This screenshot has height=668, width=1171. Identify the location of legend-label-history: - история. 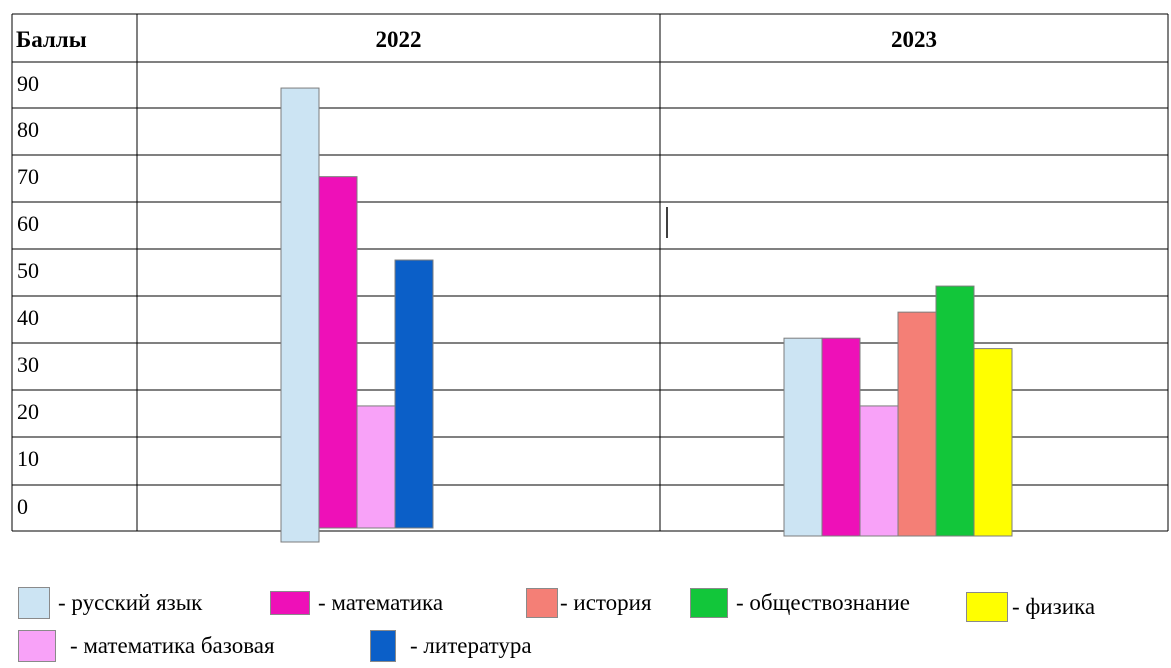
(606, 602).